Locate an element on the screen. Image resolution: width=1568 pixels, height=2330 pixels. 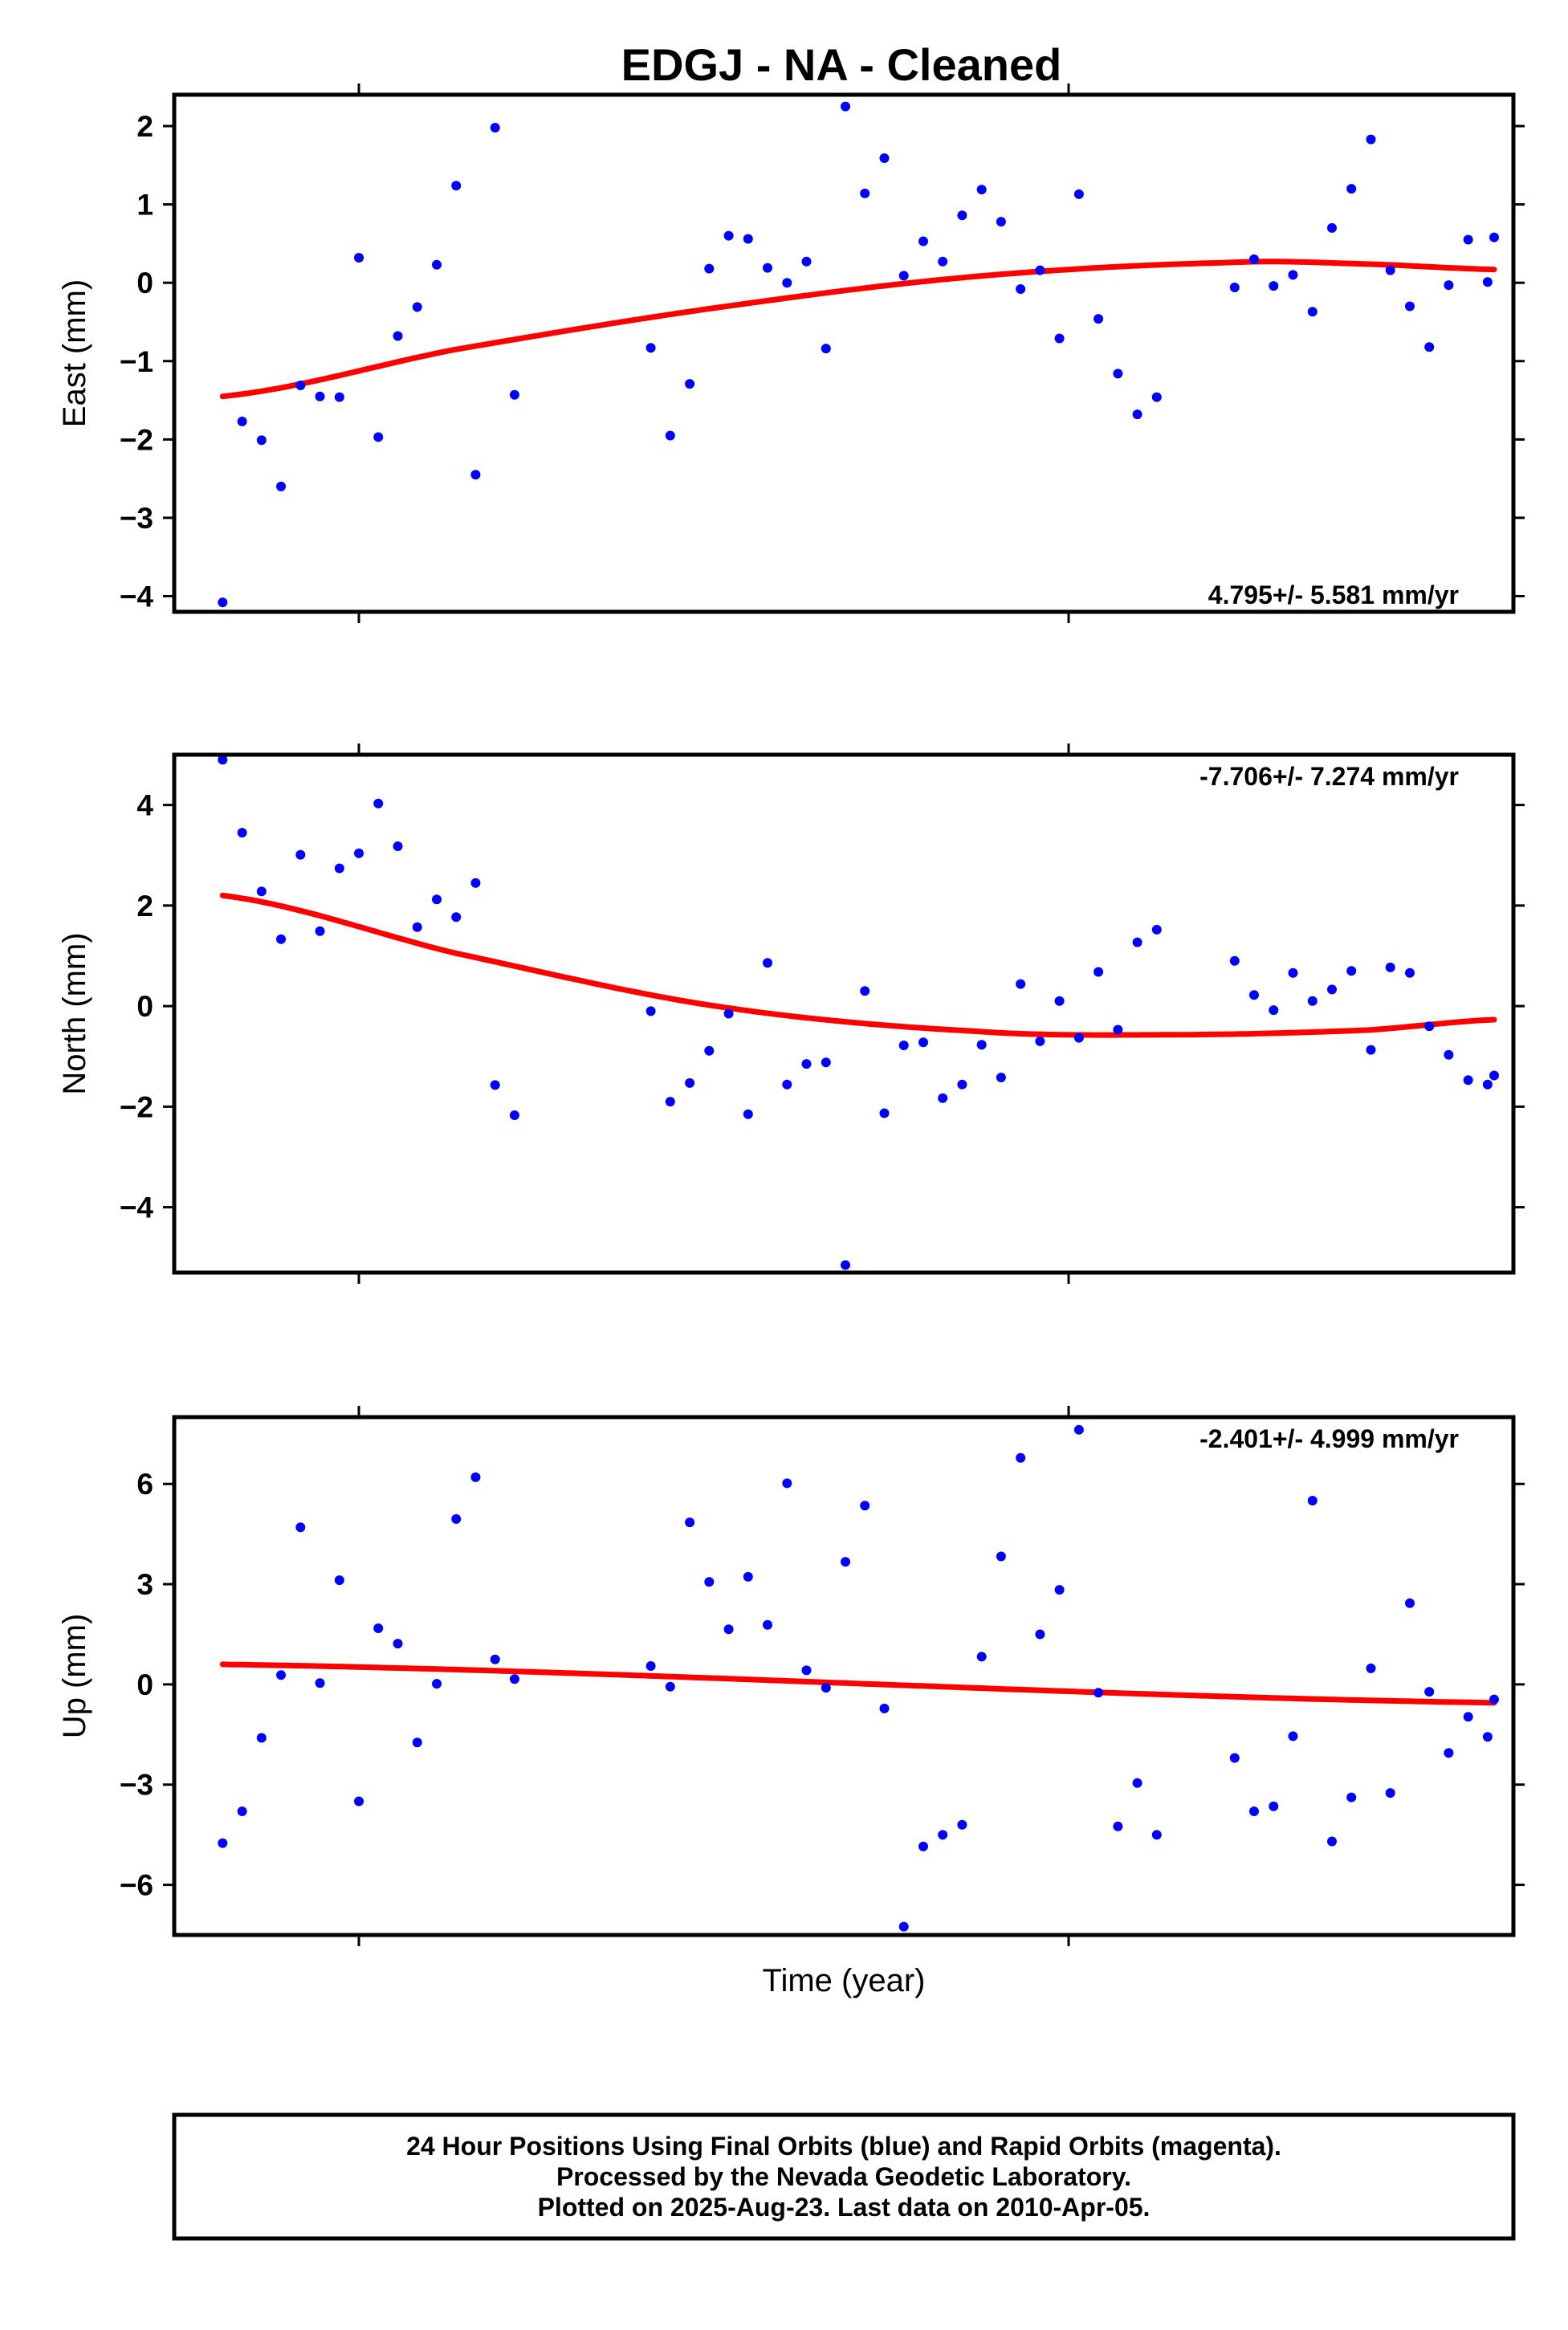
footer-box is located at coordinates (844, 2176).